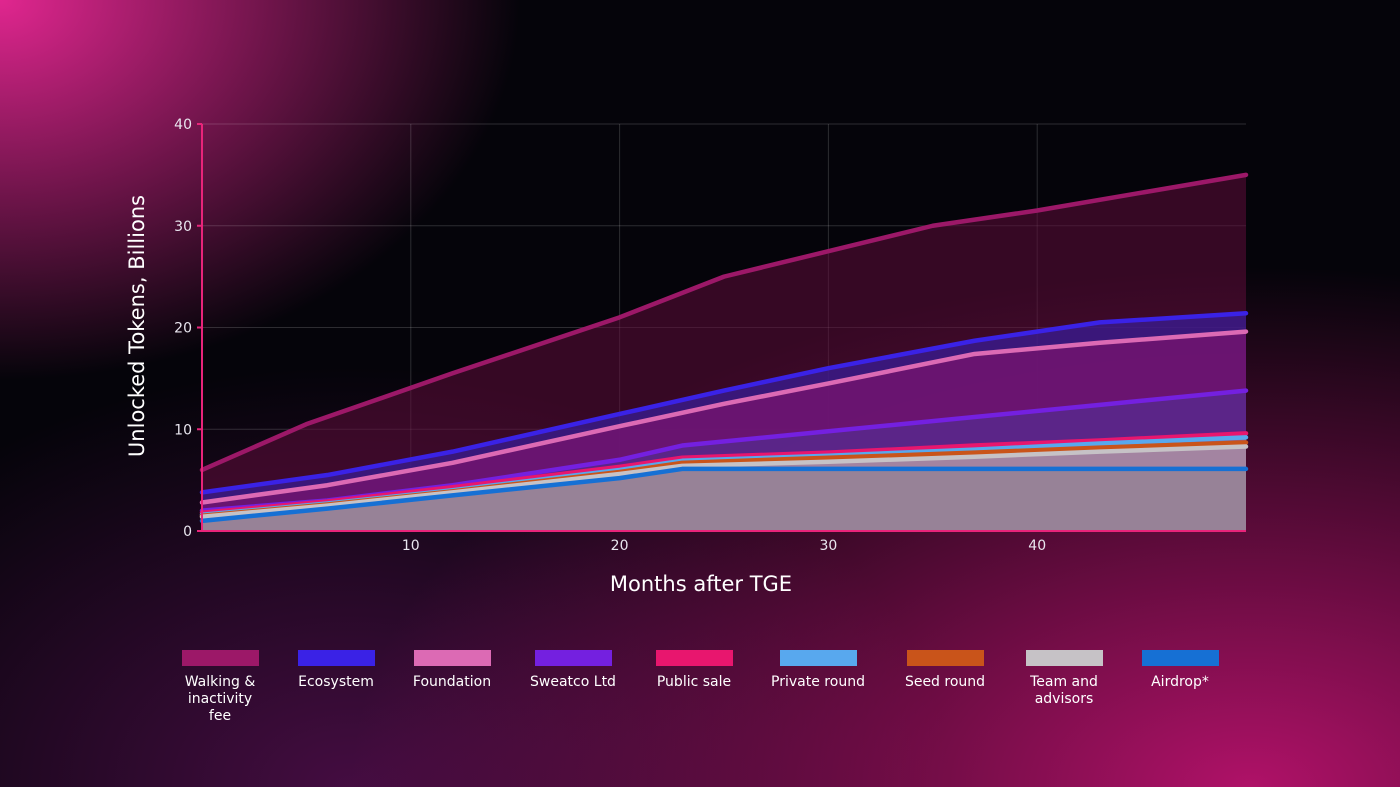  What do you see at coordinates (183, 125) in the screenshot?
I see `y-tick-label: 40` at bounding box center [183, 125].